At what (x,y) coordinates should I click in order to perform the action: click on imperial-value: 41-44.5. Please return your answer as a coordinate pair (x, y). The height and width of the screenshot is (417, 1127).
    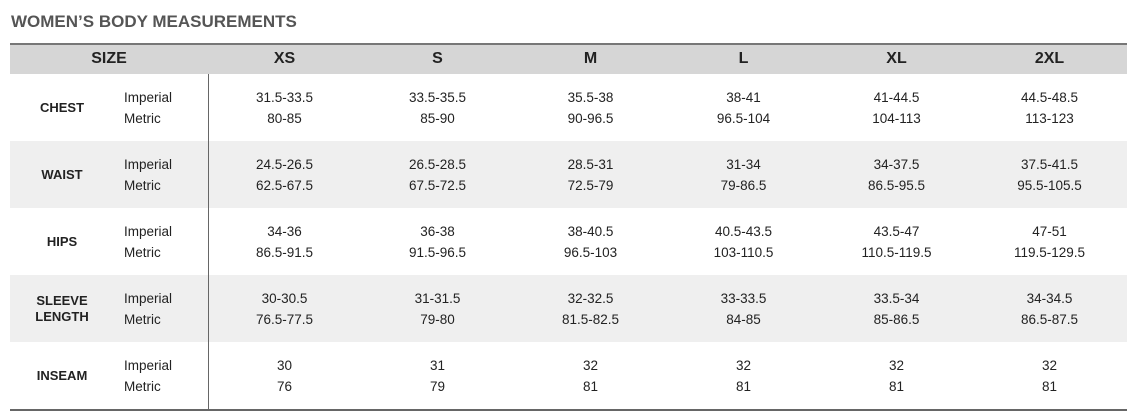
    Looking at the image, I should click on (896, 97).